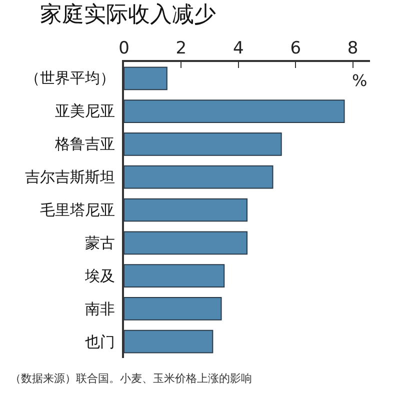 The height and width of the screenshot is (395, 400). I want to click on y-tick-label: 吉尔吉斯斯坦, so click(70, 177).